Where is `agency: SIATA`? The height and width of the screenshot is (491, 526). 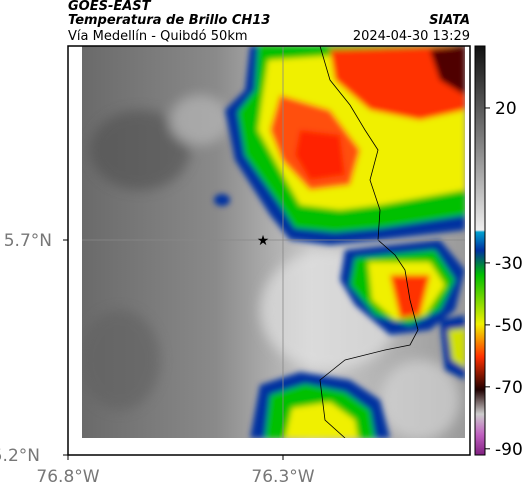
agency: SIATA is located at coordinates (449, 20).